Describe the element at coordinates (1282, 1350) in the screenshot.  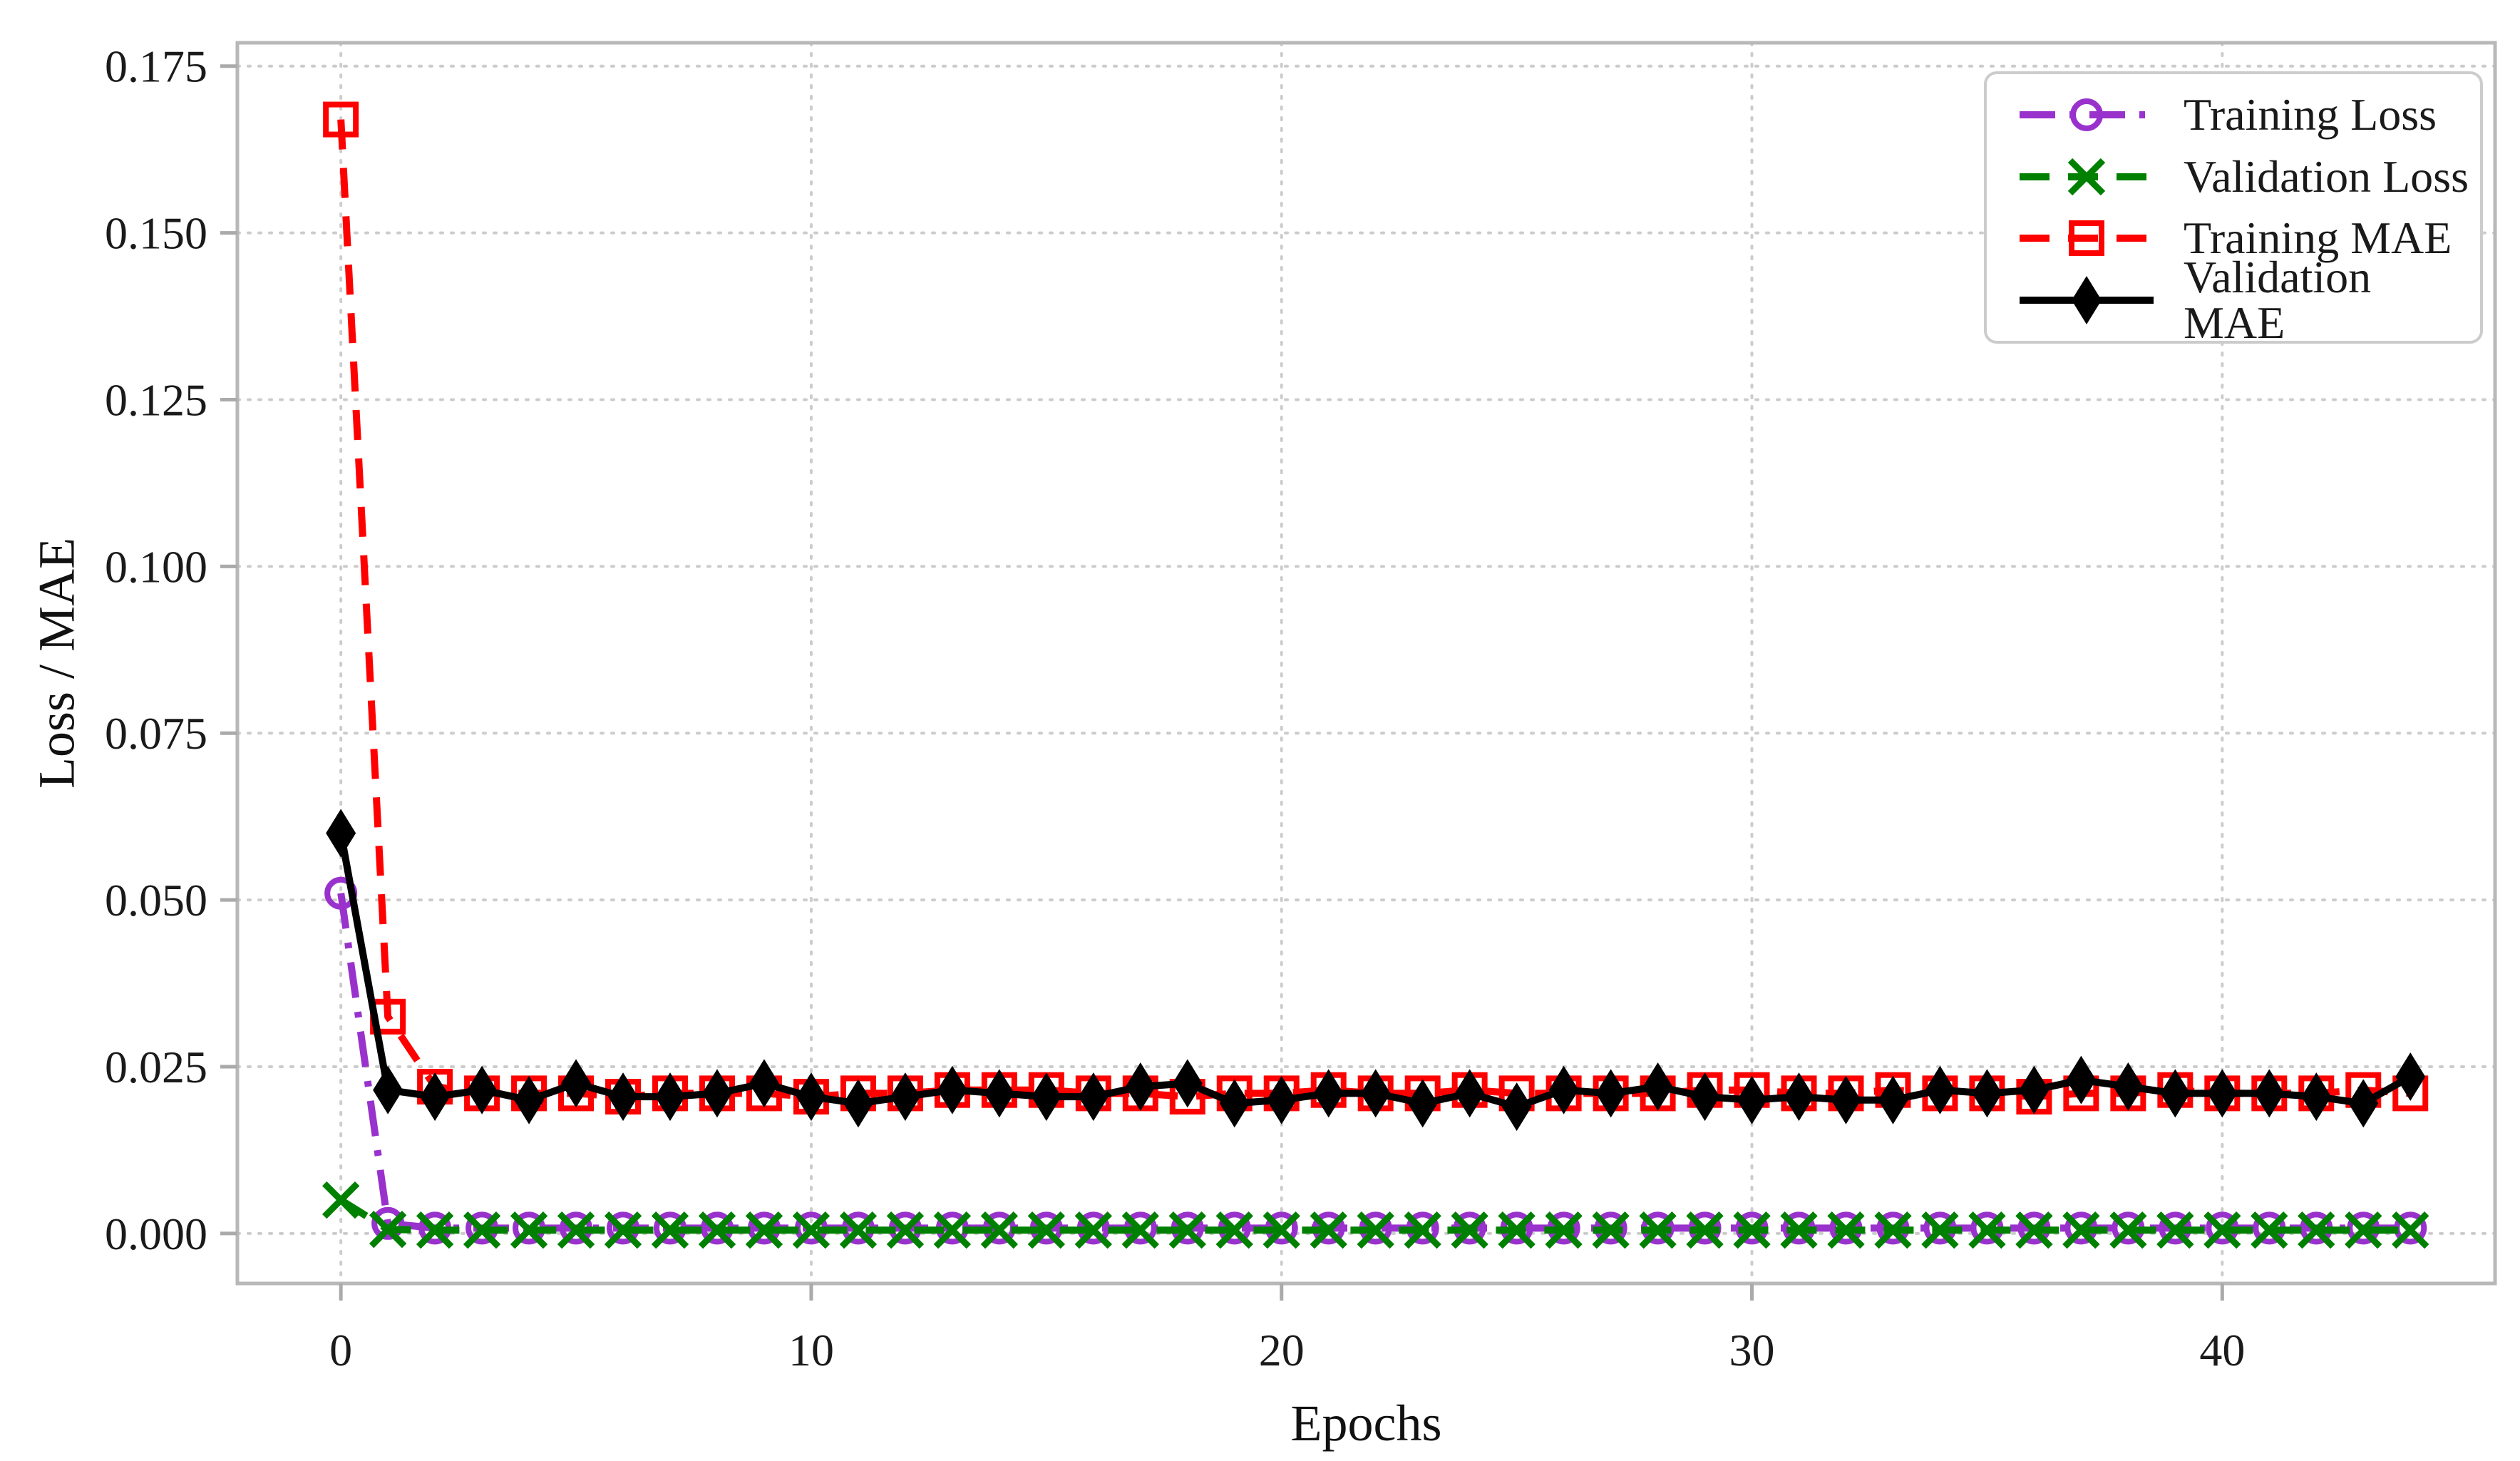
I see `svg-text: 20` at that location.